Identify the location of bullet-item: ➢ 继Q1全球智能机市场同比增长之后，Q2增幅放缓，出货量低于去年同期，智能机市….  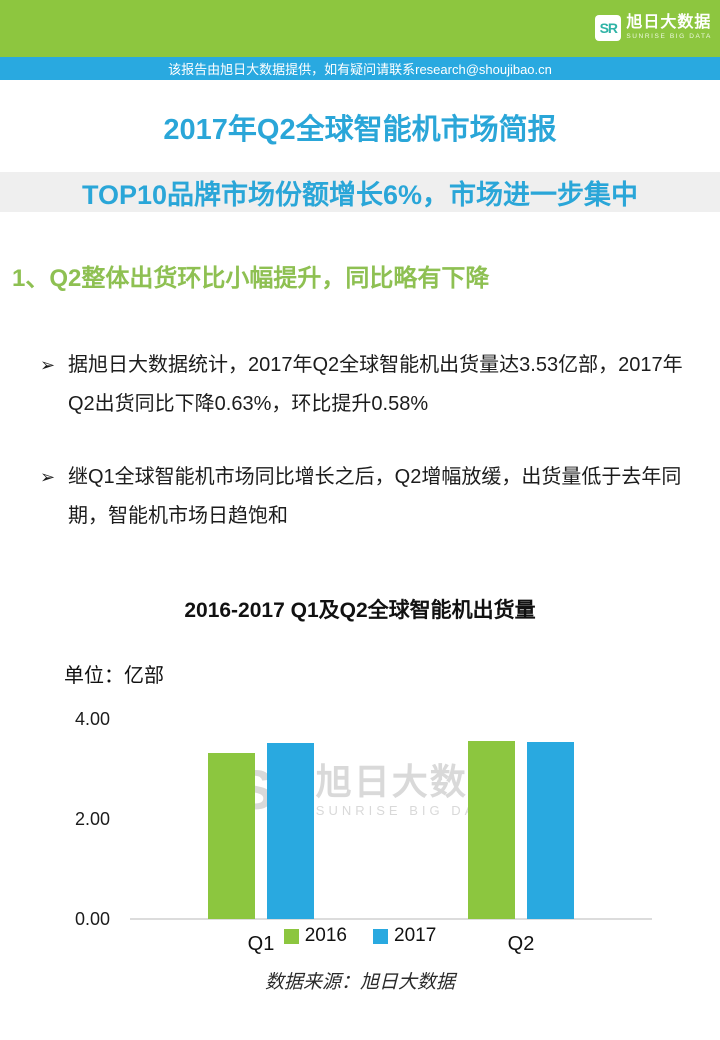
(367, 497).